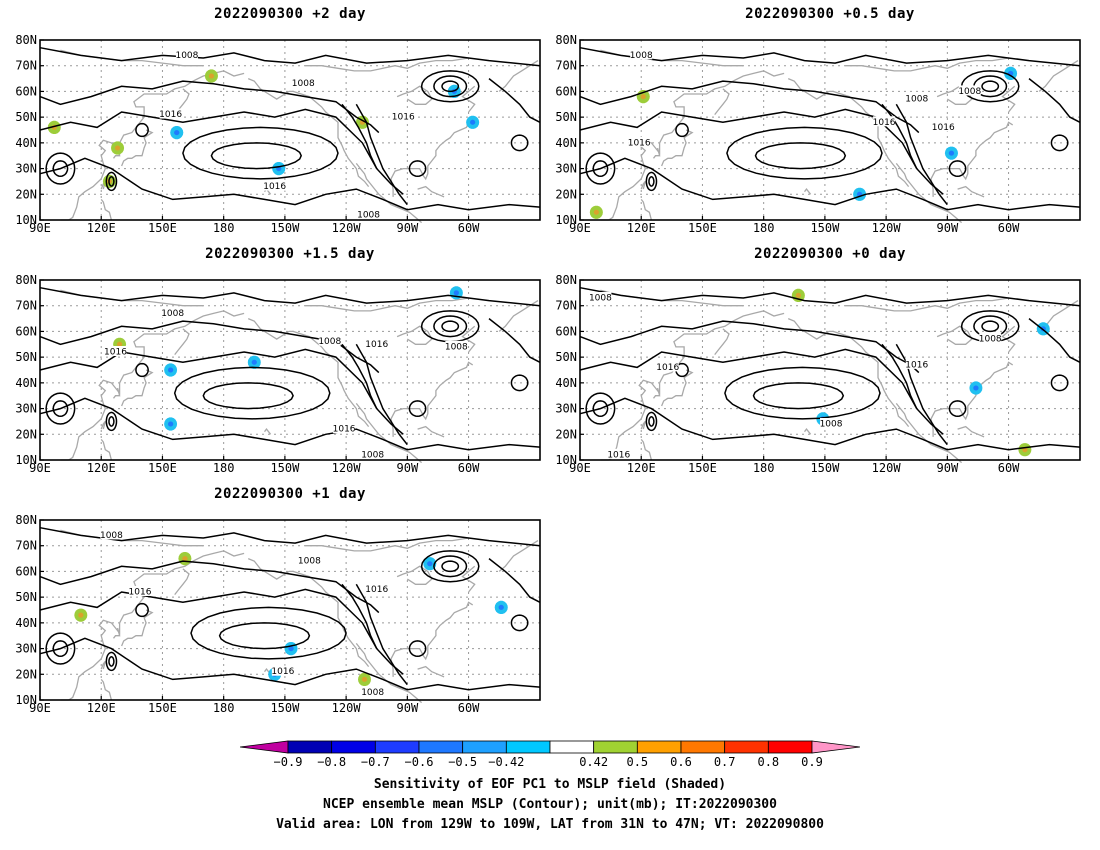 This screenshot has width=1100, height=850. Describe the element at coordinates (26, 700) in the screenshot. I see `latitude-tick-label: 10N` at that location.